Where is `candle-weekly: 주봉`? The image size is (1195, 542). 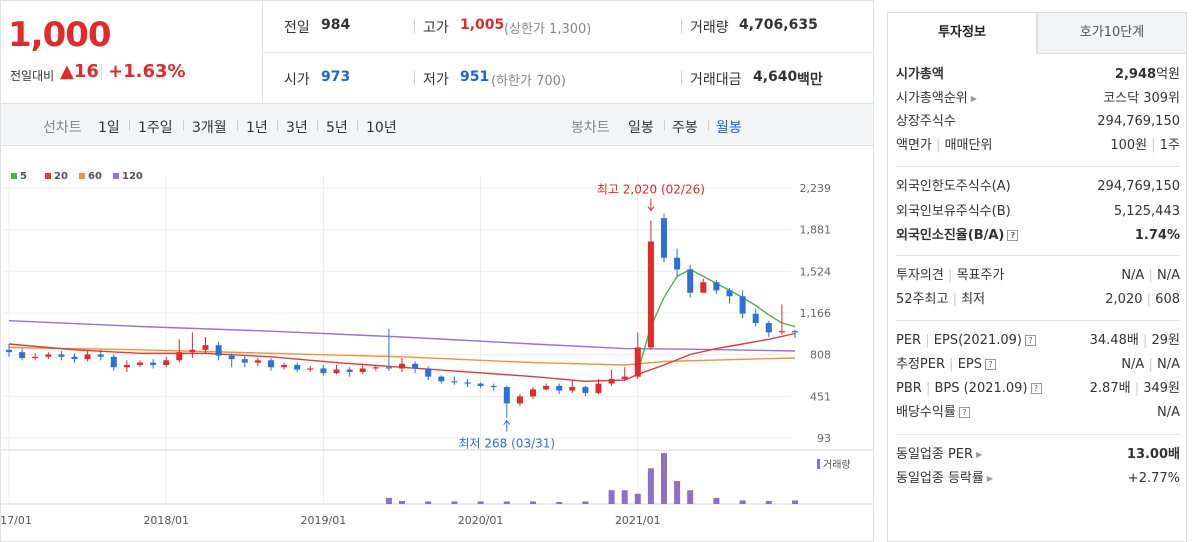 candle-weekly: 주봉 is located at coordinates (685, 128).